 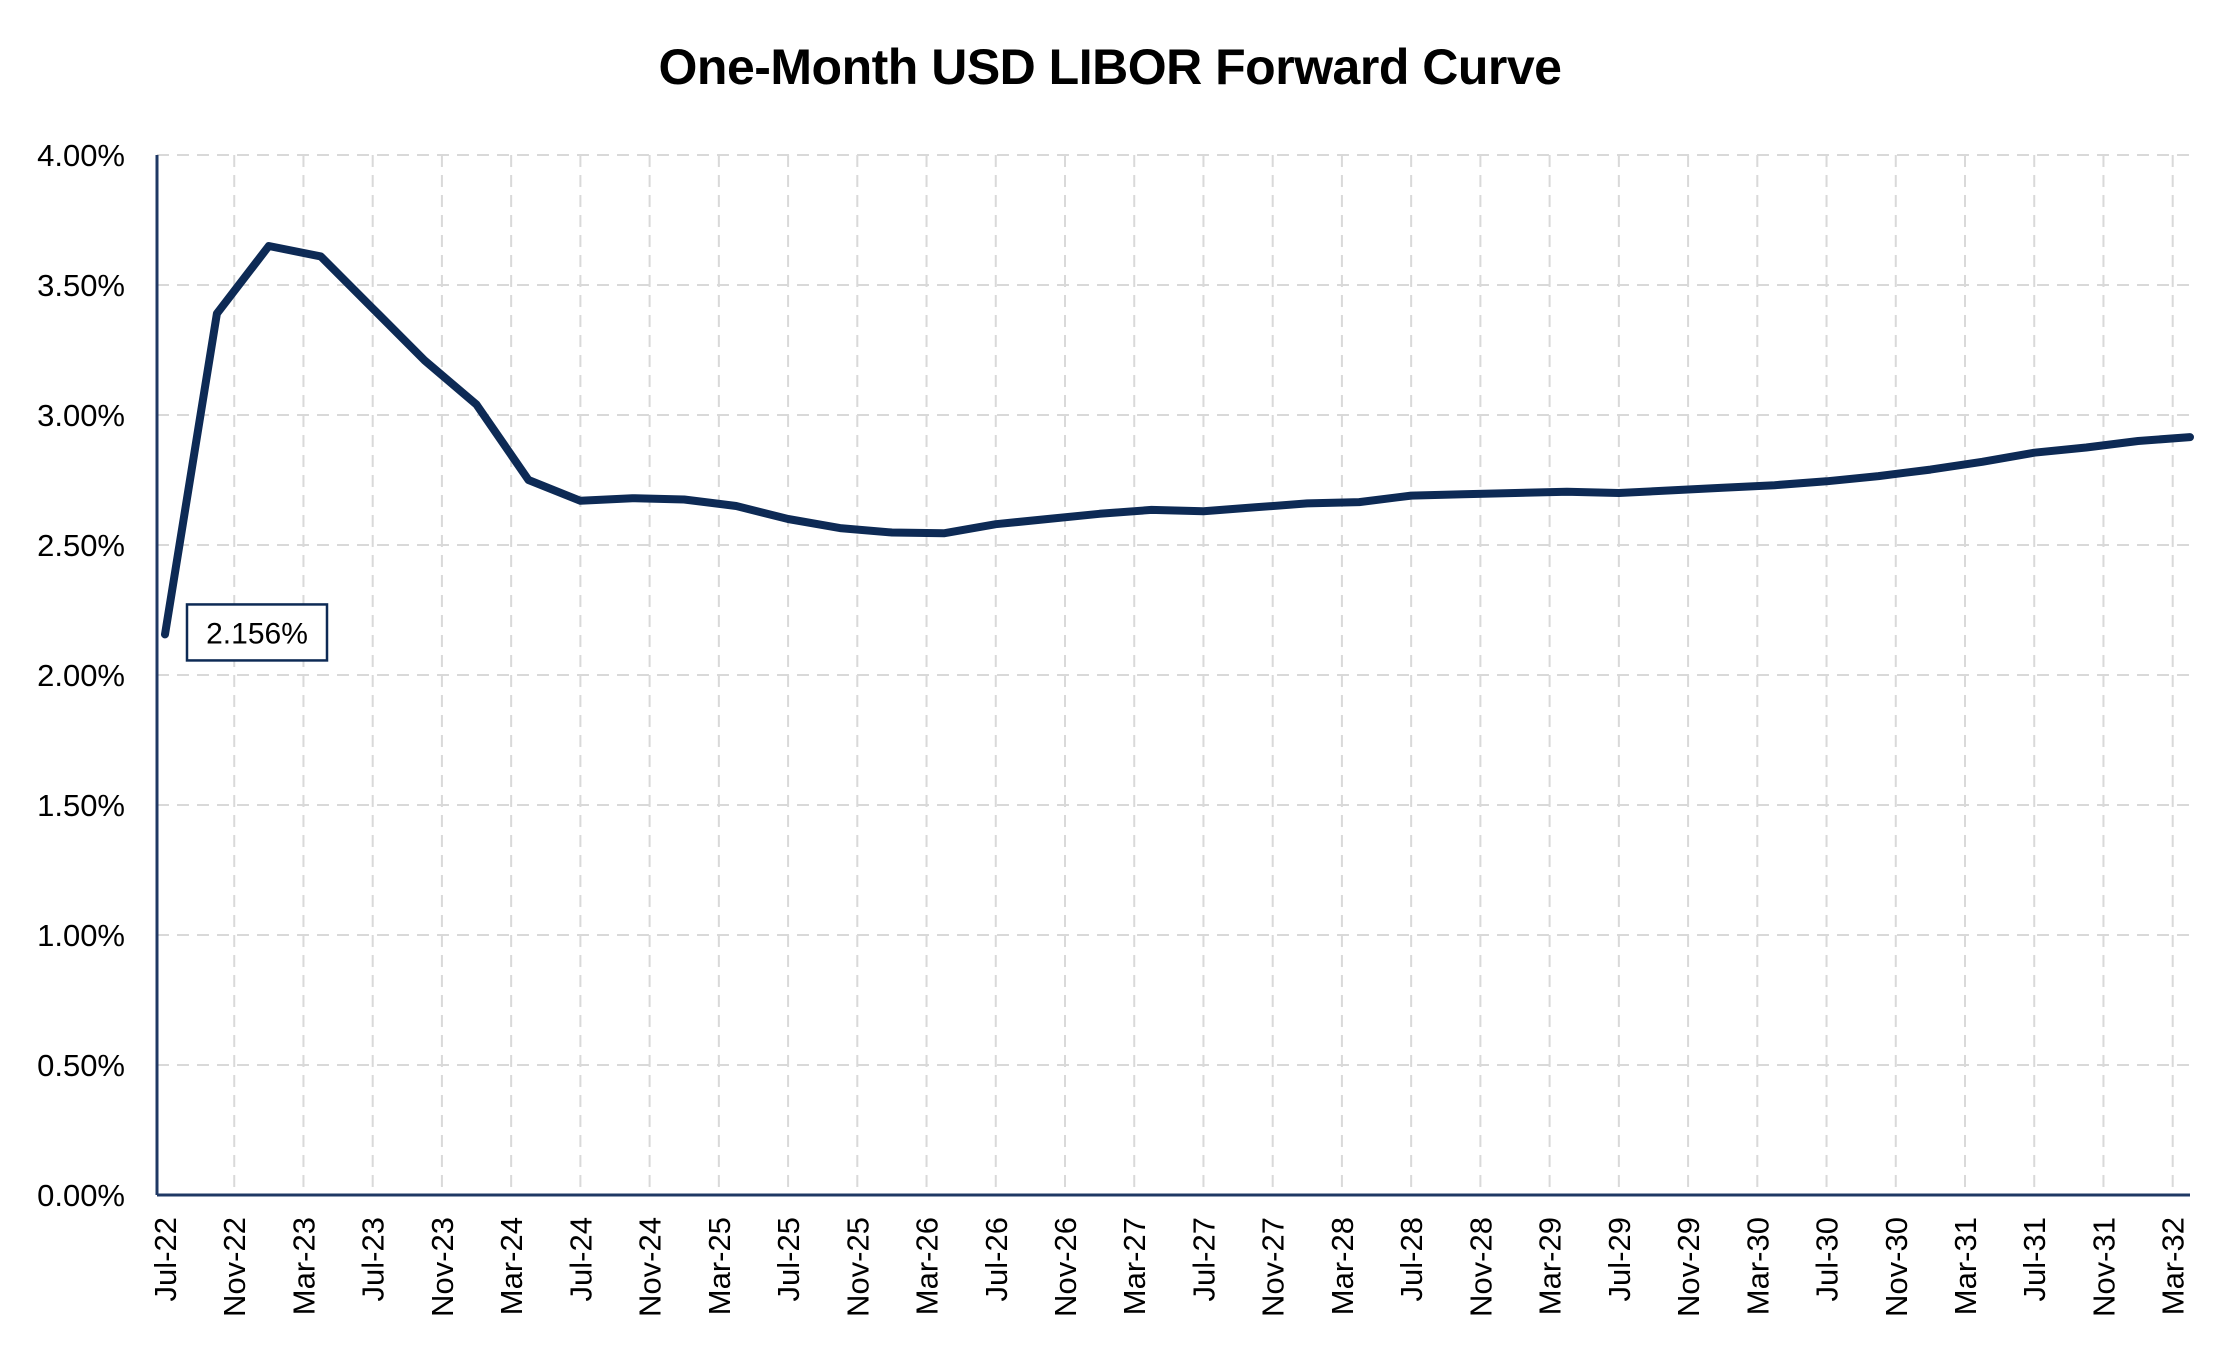 What do you see at coordinates (1619, 1259) in the screenshot?
I see `x-tick-label: Jul-29` at bounding box center [1619, 1259].